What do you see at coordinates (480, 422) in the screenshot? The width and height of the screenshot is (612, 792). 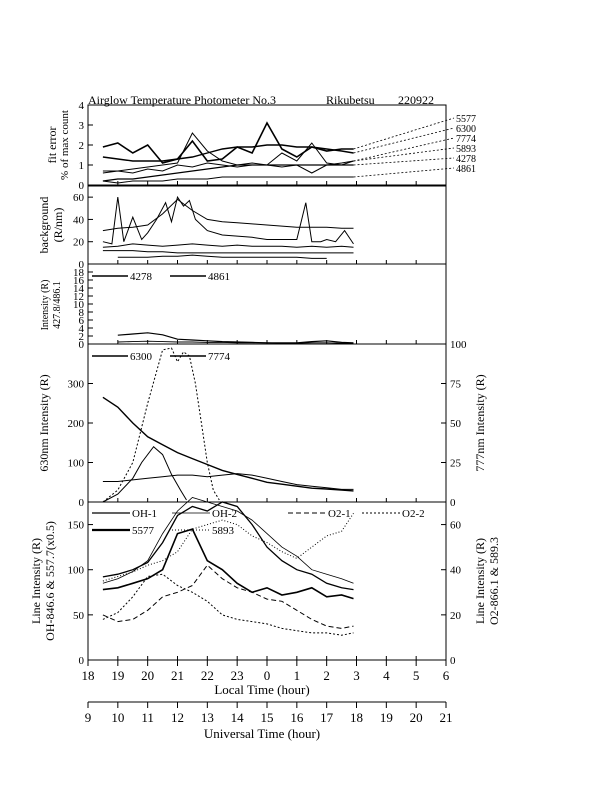 I see `ylabel-oxygen-right: 777nm Intensity (R)` at bounding box center [480, 422].